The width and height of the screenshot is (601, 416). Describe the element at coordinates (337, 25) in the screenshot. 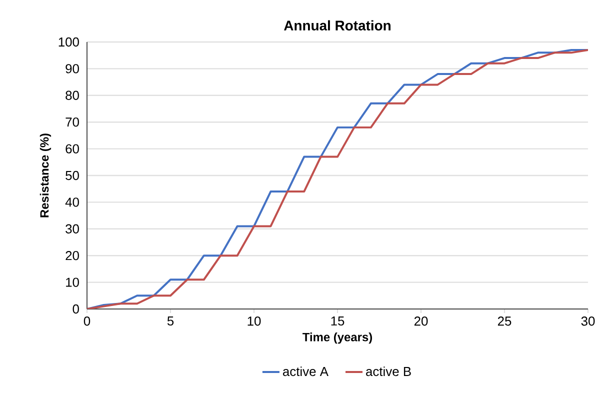

I see `chart-title: Annual Rotation` at that location.